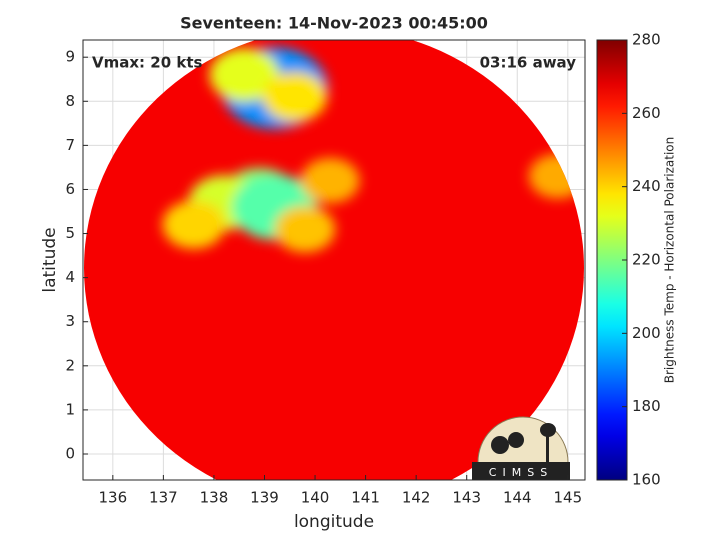 The width and height of the screenshot is (720, 540). Describe the element at coordinates (163, 498) in the screenshot. I see `x-tick-label: 137` at that location.